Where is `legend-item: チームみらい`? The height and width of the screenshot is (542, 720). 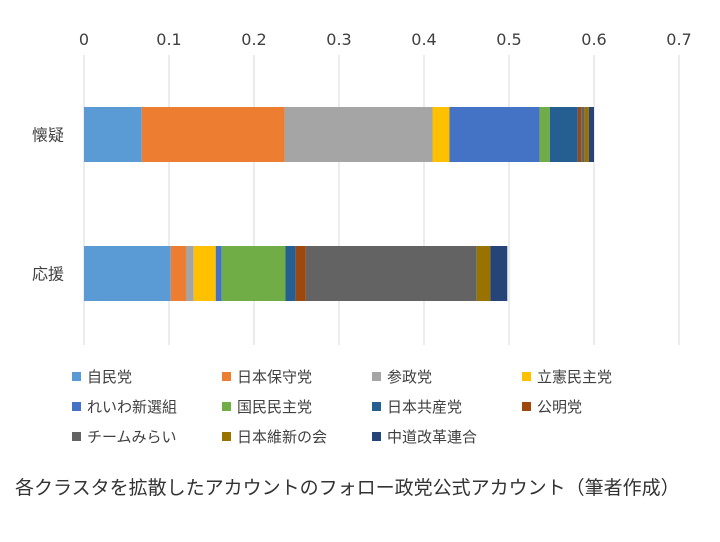
legend-item: チームみらい is located at coordinates (147, 436).